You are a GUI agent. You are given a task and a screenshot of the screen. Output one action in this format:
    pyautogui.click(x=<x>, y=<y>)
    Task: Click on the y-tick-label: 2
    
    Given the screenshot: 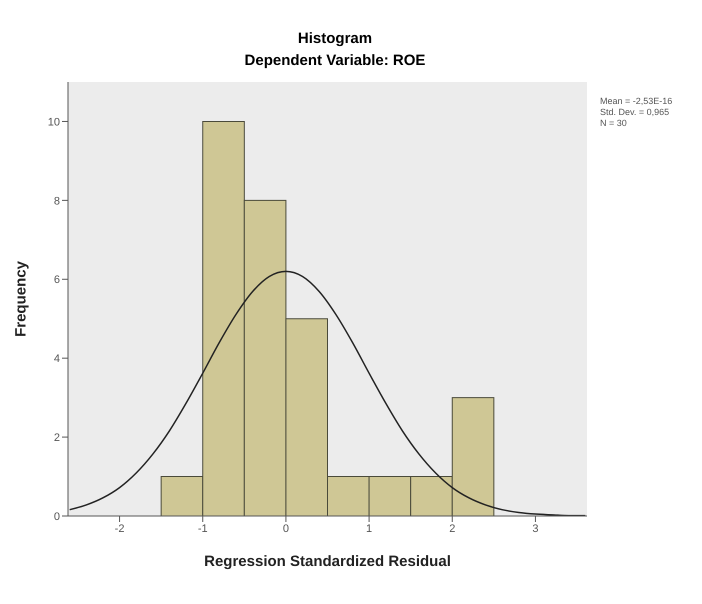 What is the action you would take?
    pyautogui.click(x=57, y=438)
    